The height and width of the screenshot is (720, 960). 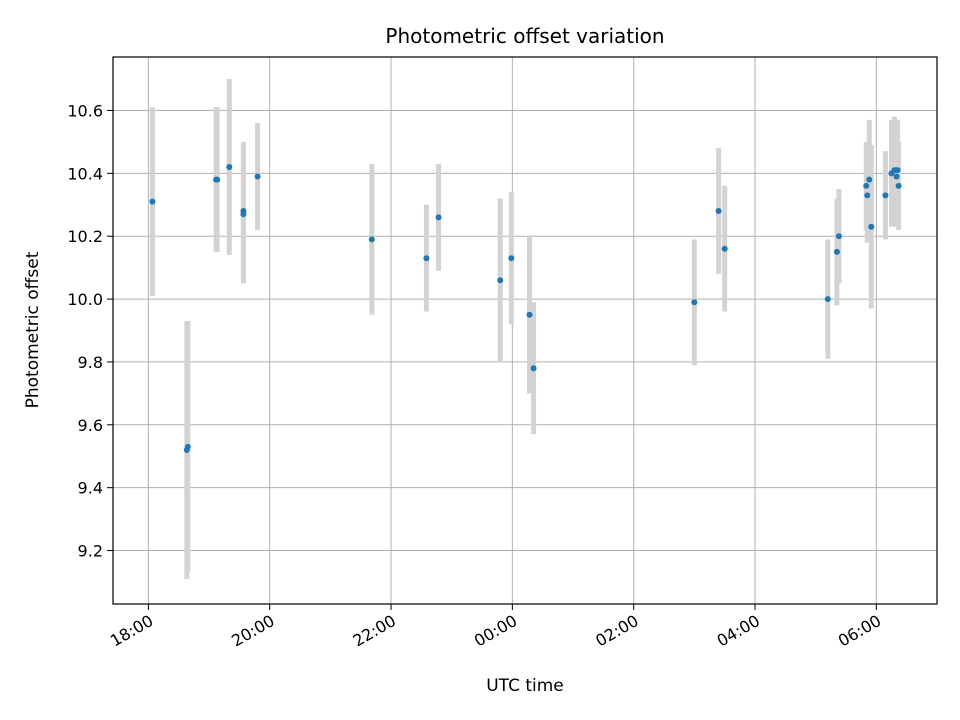 What do you see at coordinates (85, 173) in the screenshot?
I see `y-tick-label: 10.4` at bounding box center [85, 173].